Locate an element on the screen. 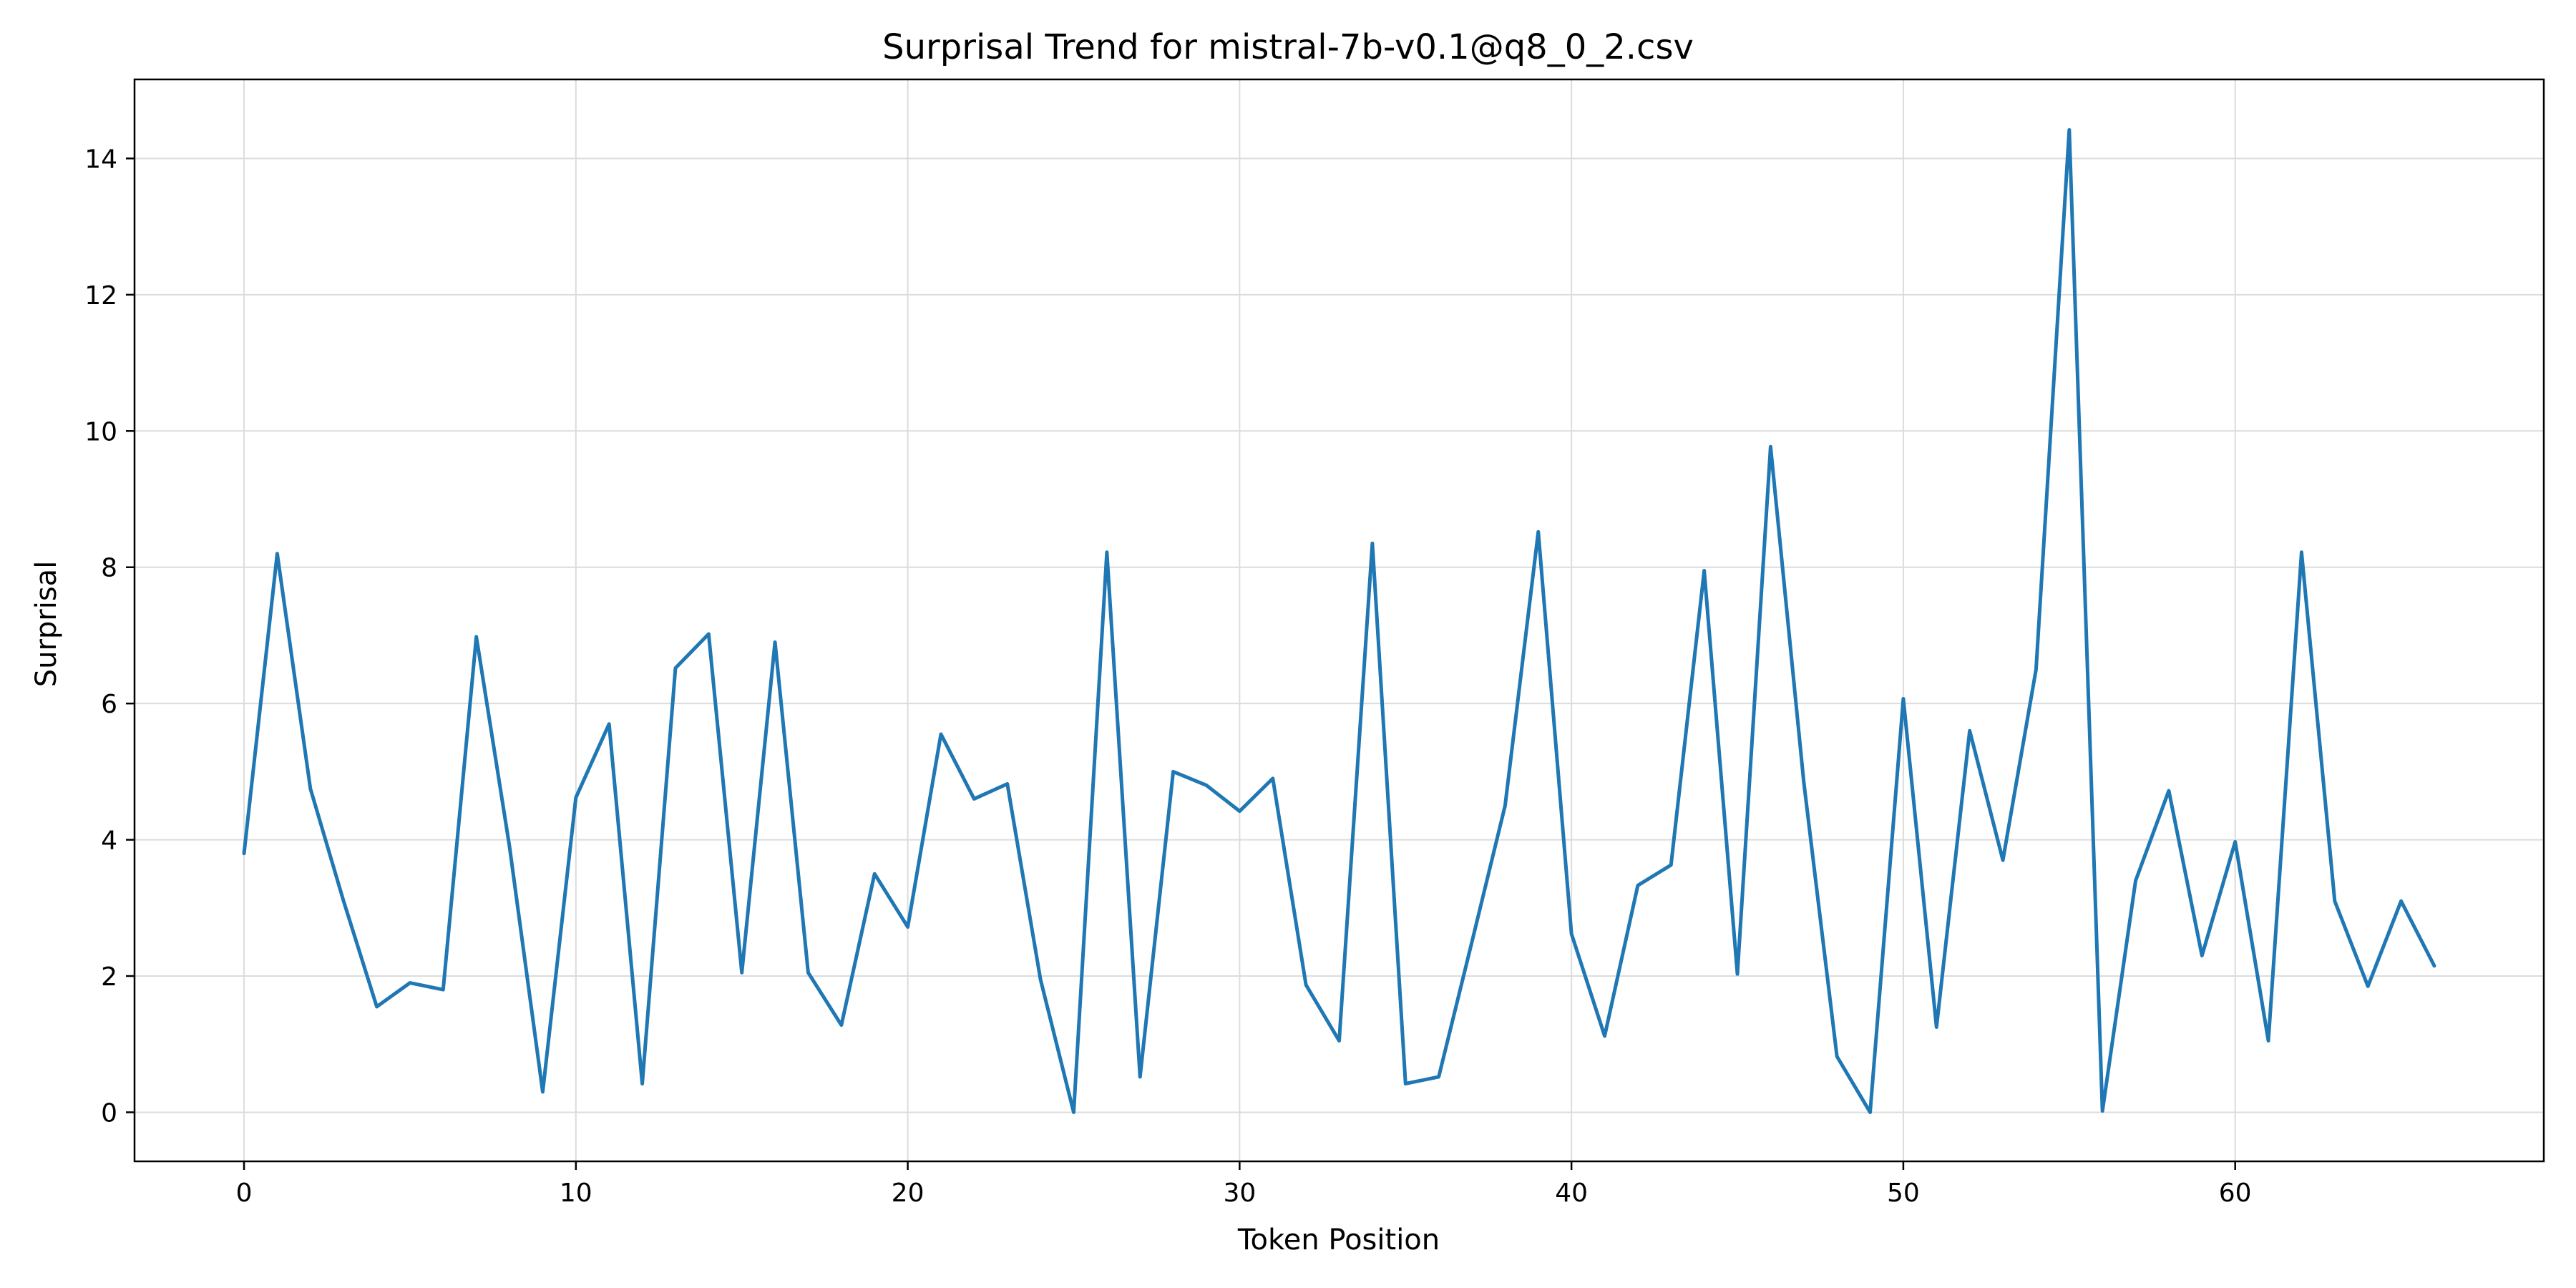 This screenshot has height=1288, width=2576. x-tick-label: 40 is located at coordinates (1571, 1193).